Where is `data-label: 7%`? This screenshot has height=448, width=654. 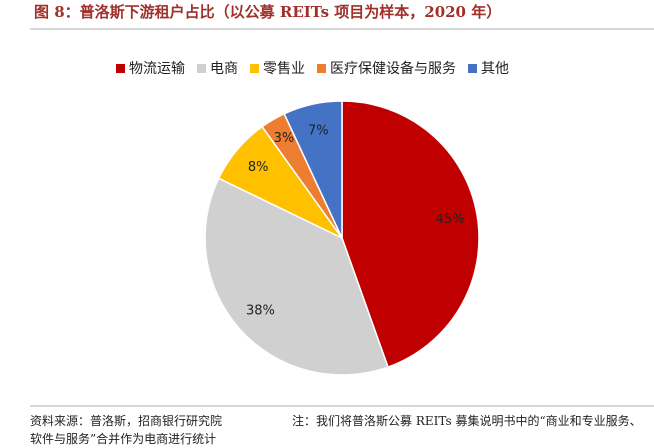 data-label: 7% is located at coordinates (318, 130).